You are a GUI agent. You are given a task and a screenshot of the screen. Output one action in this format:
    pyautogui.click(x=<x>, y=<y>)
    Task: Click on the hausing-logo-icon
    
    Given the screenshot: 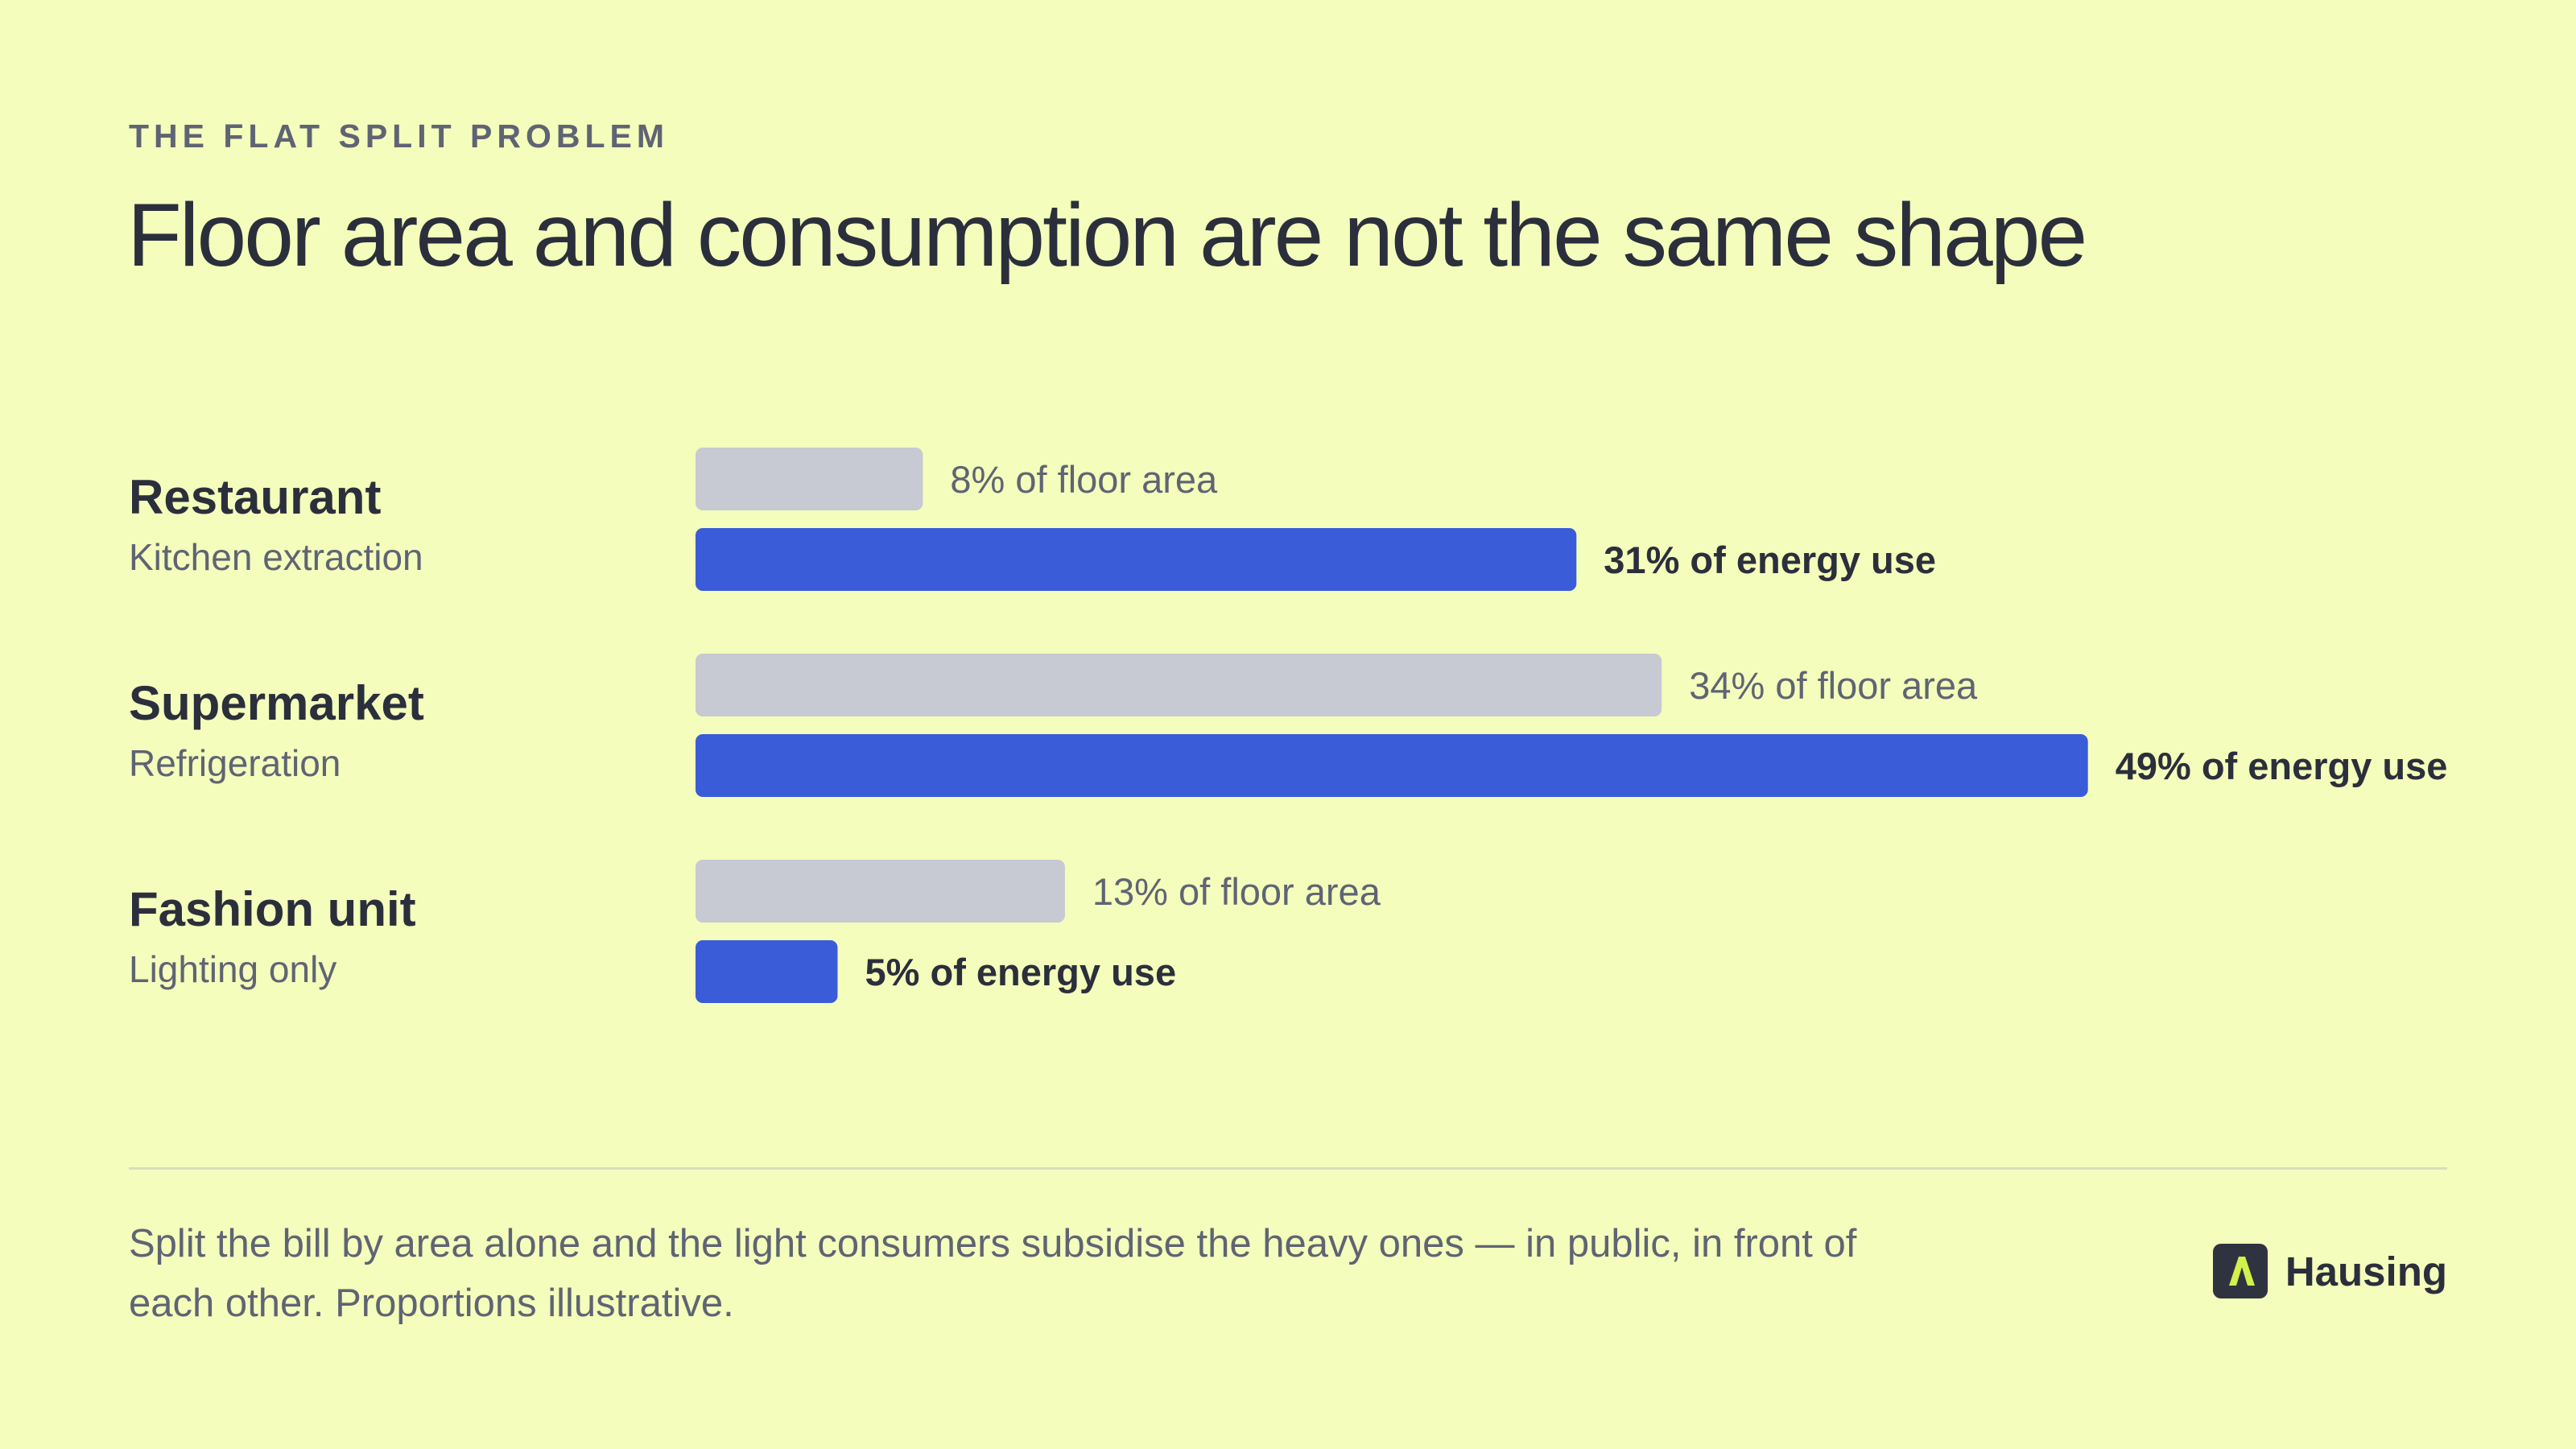 What is the action you would take?
    pyautogui.click(x=2240, y=1271)
    